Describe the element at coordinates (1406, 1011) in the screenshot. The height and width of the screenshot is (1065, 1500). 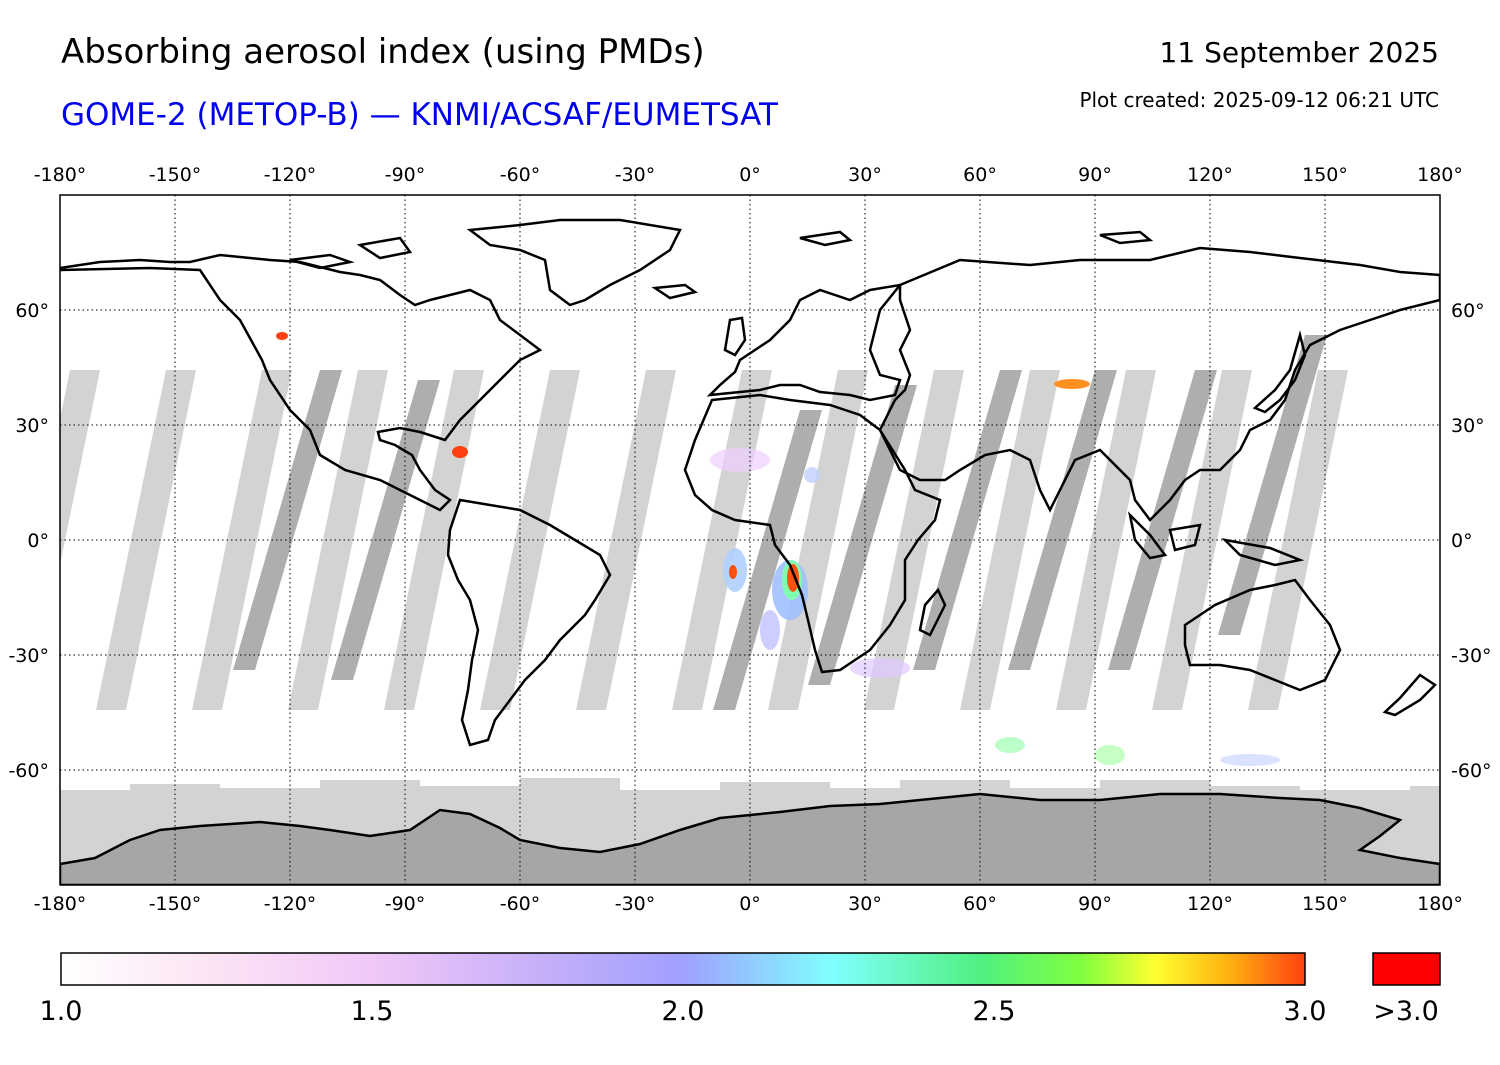
I see `colorbar-overflow-label: >3.0` at that location.